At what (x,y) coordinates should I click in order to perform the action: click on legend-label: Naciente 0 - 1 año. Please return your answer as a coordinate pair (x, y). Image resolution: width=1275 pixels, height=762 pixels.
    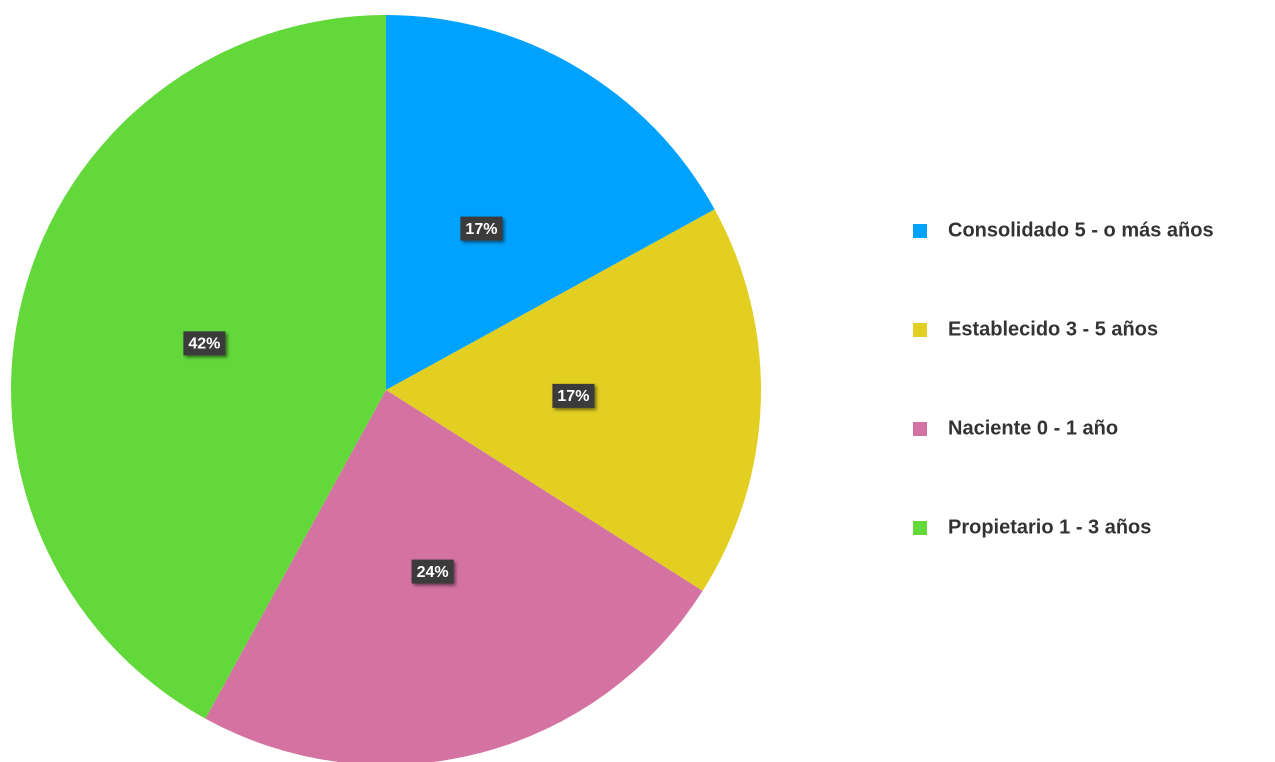
    Looking at the image, I should click on (1033, 428).